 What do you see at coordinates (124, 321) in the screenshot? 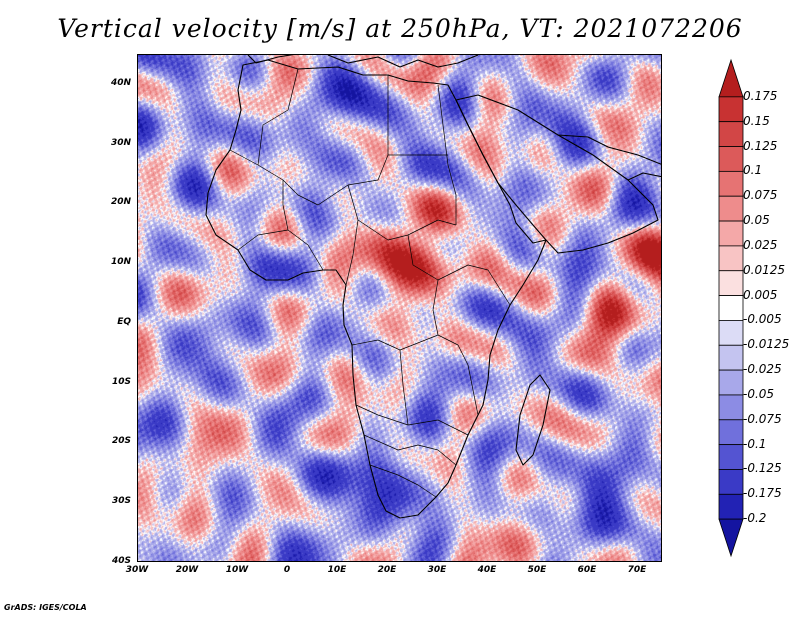
I see `y-tick-label: EQ` at bounding box center [124, 321].